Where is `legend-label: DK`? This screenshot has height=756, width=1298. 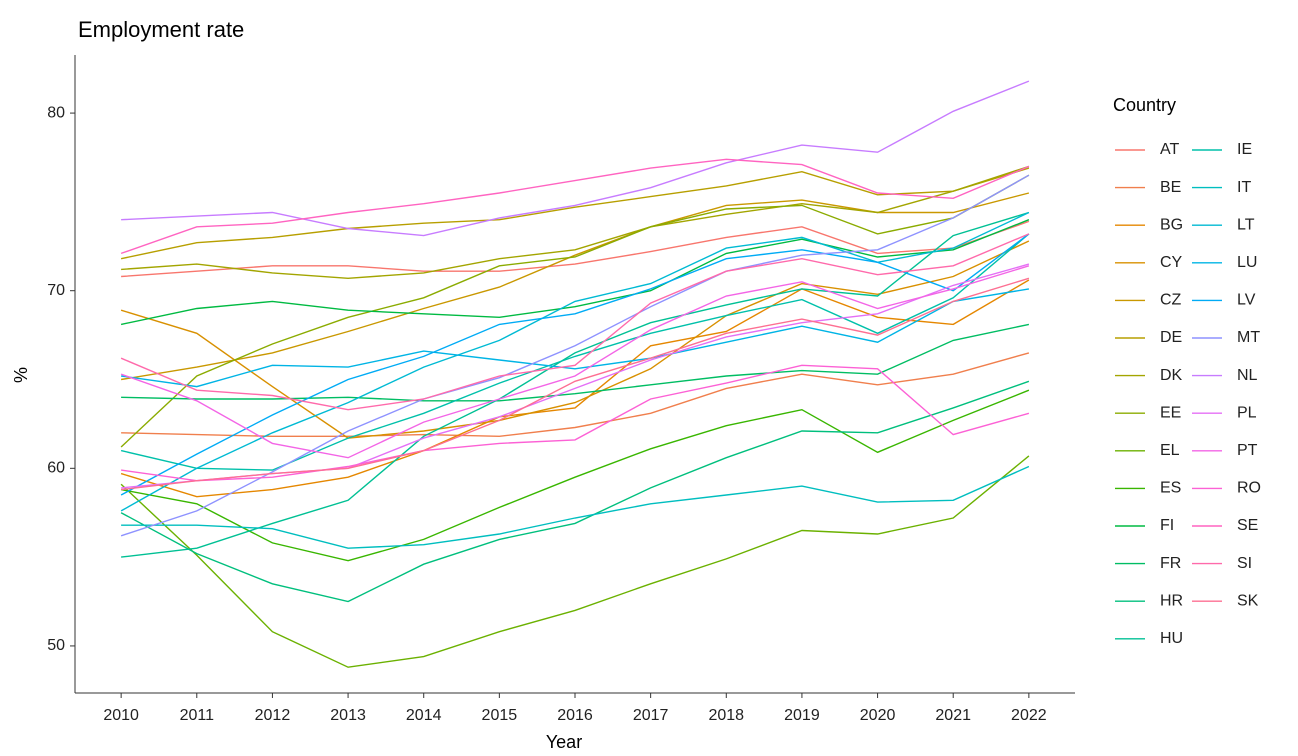
legend-label: DK is located at coordinates (1171, 375).